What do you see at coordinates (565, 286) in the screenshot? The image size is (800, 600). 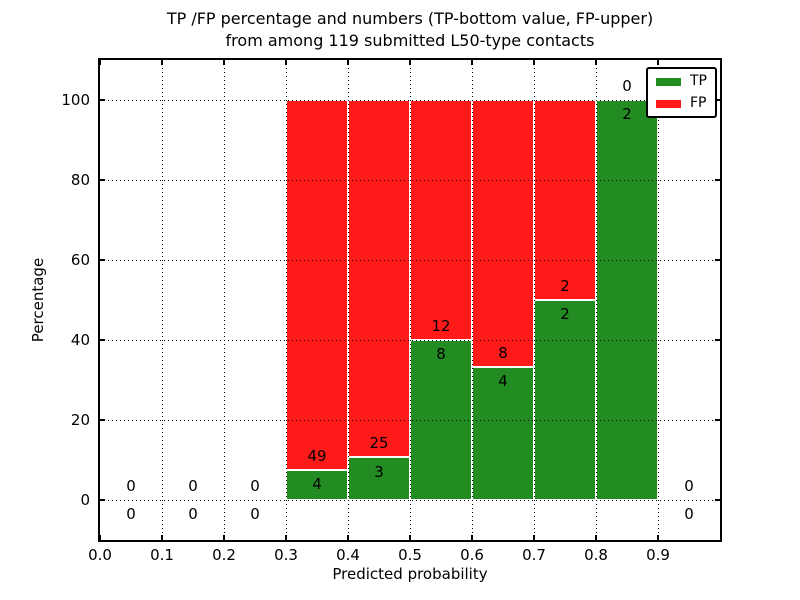 I see `annotation-fp-count: 2` at bounding box center [565, 286].